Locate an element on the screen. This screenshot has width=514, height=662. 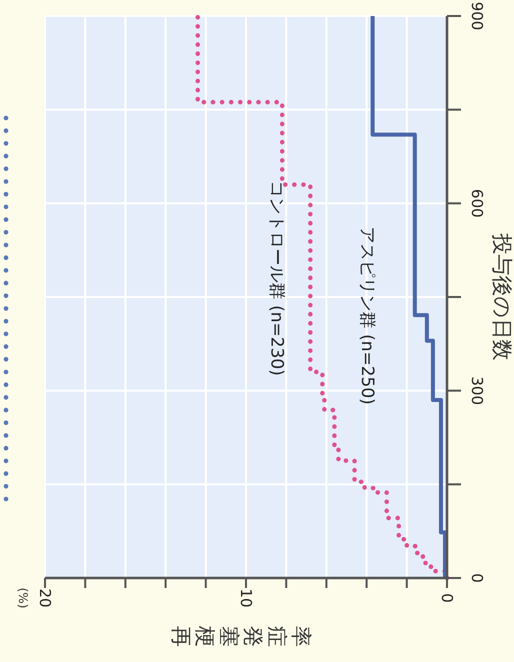
x-tick-label: 20 is located at coordinates (45, 598).